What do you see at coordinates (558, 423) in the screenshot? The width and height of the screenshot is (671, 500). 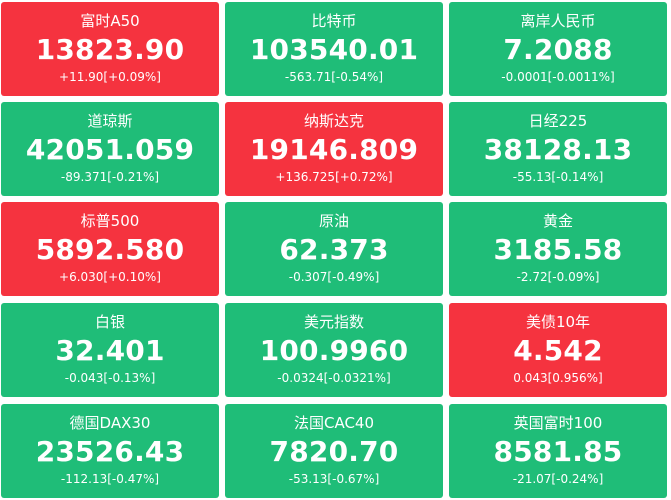 I see `quote-name: 英国富时100` at bounding box center [558, 423].